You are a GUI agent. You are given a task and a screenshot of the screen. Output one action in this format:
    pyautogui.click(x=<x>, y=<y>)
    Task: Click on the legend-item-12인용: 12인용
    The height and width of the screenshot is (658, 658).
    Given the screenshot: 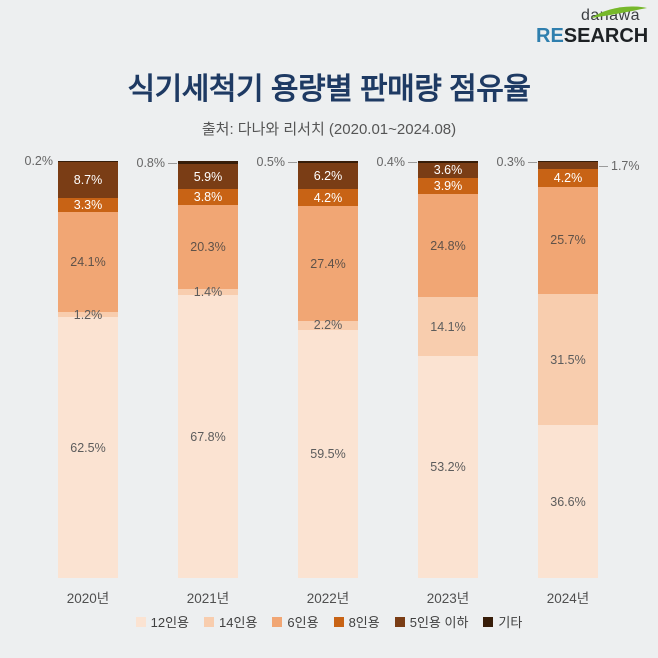 What is the action you would take?
    pyautogui.click(x=162, y=621)
    